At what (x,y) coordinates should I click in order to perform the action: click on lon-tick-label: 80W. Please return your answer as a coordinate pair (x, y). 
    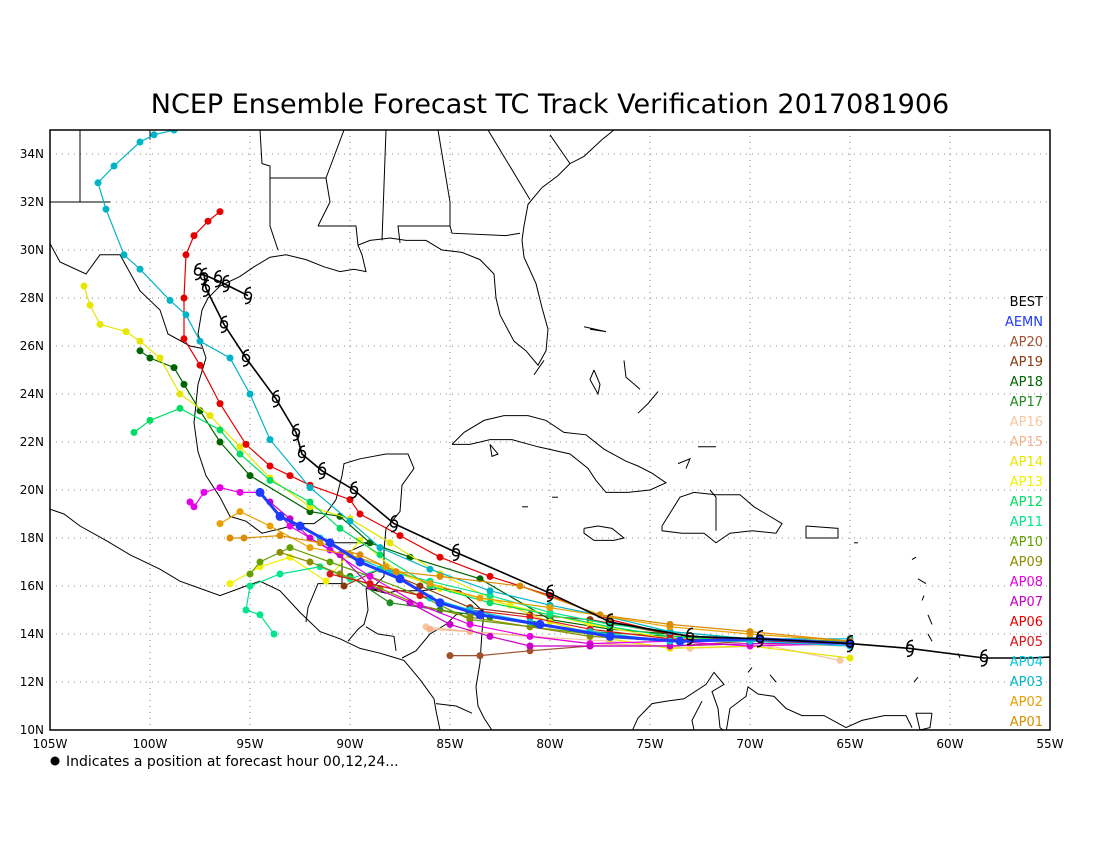
    Looking at the image, I should click on (549, 744).